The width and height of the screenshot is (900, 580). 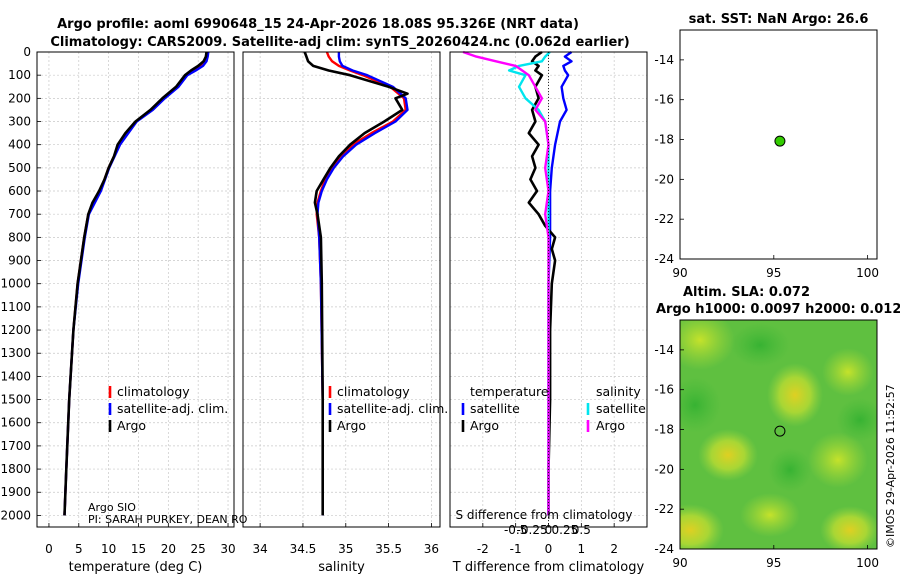 What do you see at coordinates (198, 549) in the screenshot?
I see `x-tick-label: 25` at bounding box center [198, 549].